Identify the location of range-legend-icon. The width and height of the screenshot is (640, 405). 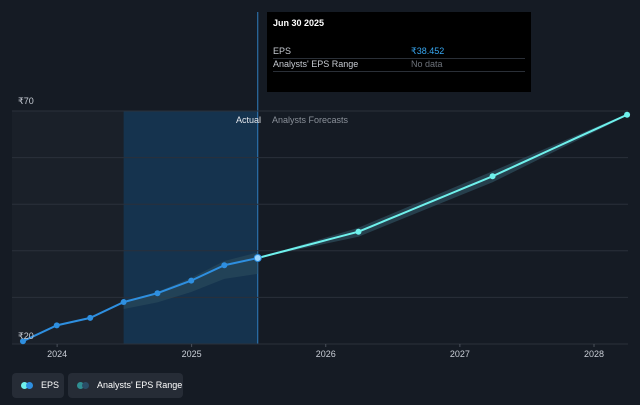
(85, 385).